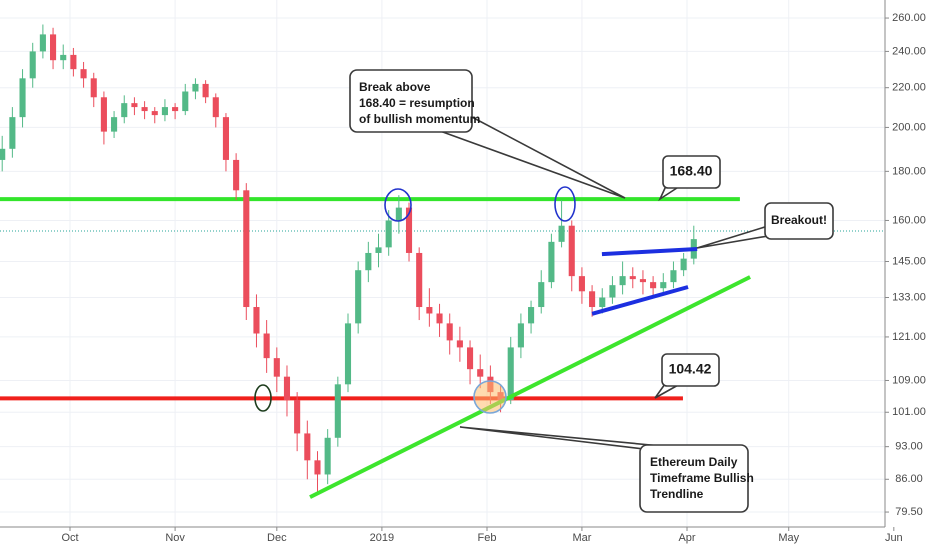 The height and width of the screenshot is (550, 932). I want to click on annotation-text: Ethereum Daily, so click(694, 462).